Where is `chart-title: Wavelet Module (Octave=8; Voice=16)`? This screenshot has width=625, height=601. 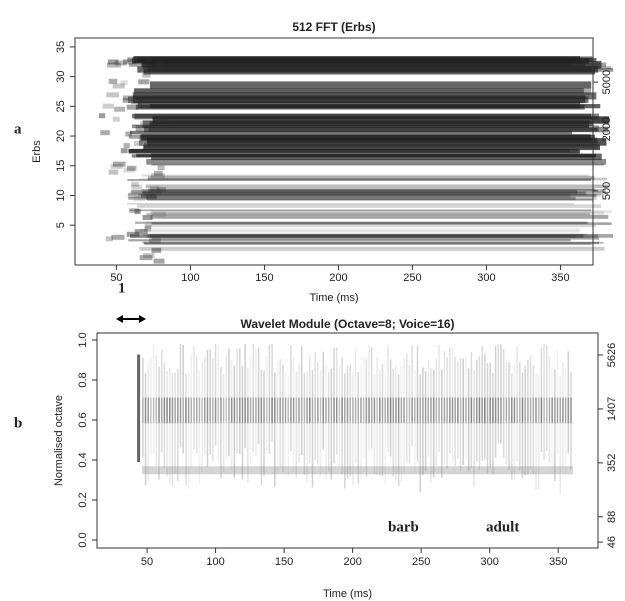 chart-title: Wavelet Module (Octave=8; Voice=16) is located at coordinates (347, 324).